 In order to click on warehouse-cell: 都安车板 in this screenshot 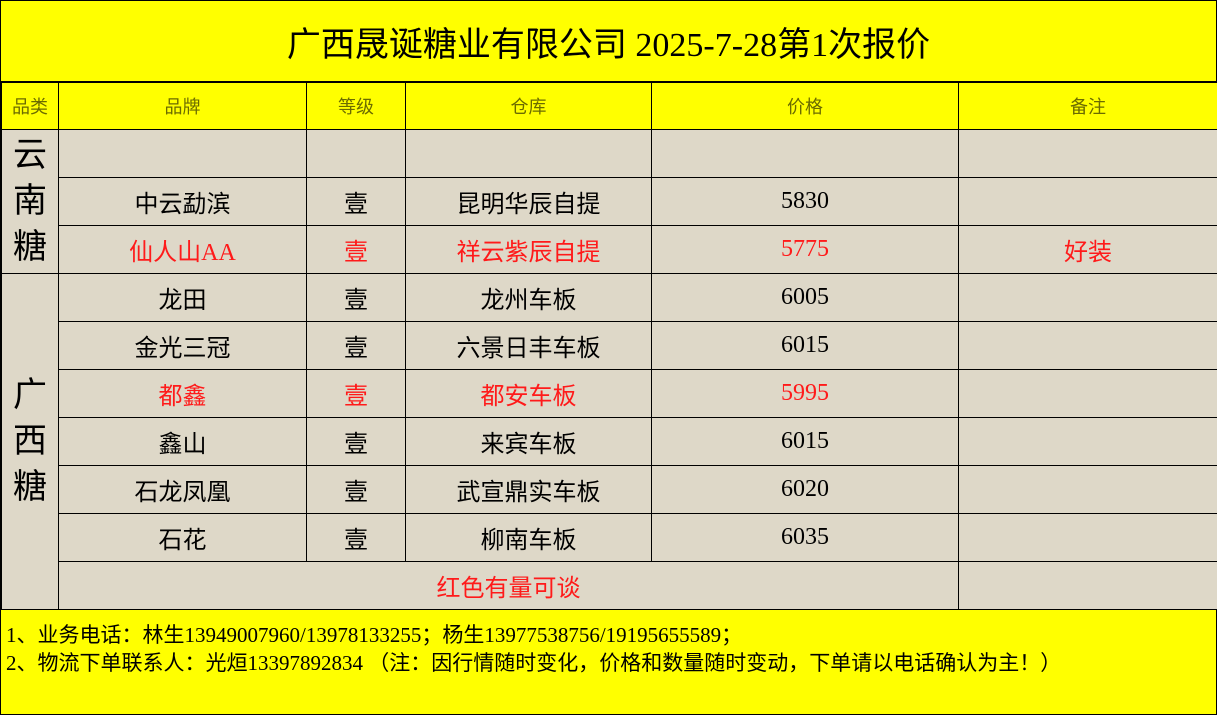, I will do `click(528, 393)`.